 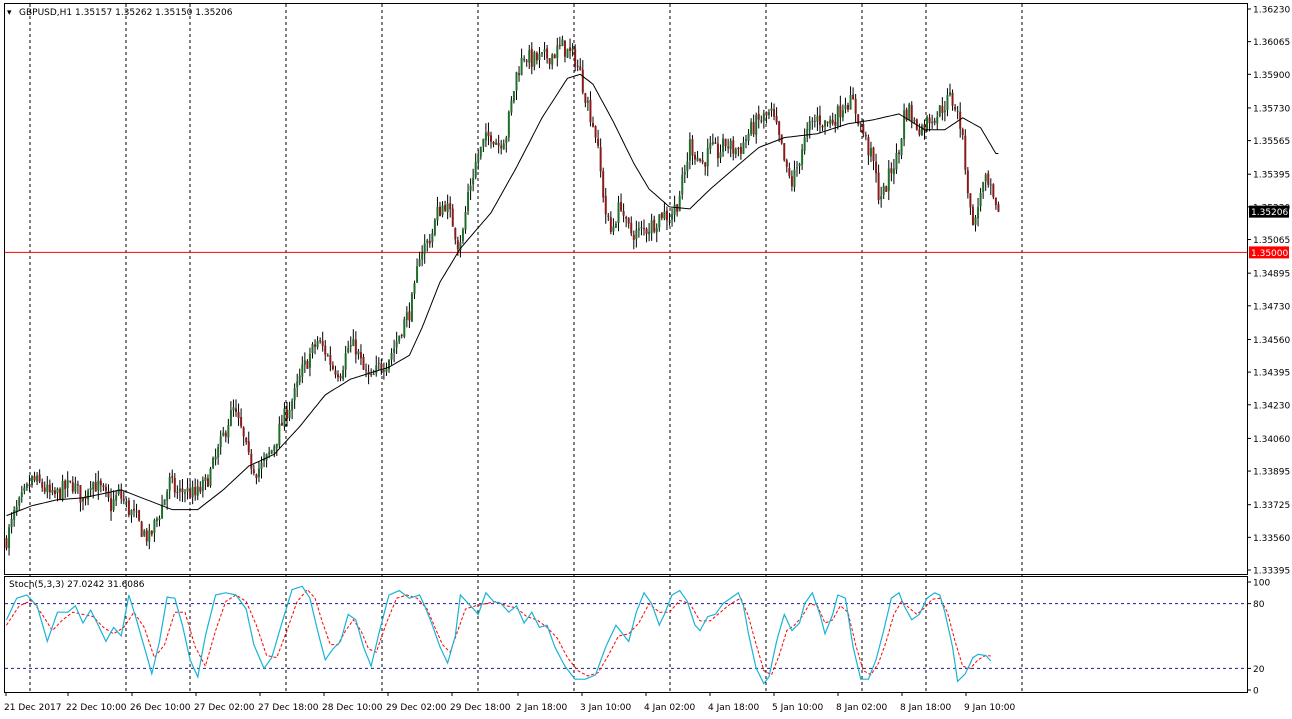 I want to click on price-tick-label: 1.33725, so click(x=1271, y=506).